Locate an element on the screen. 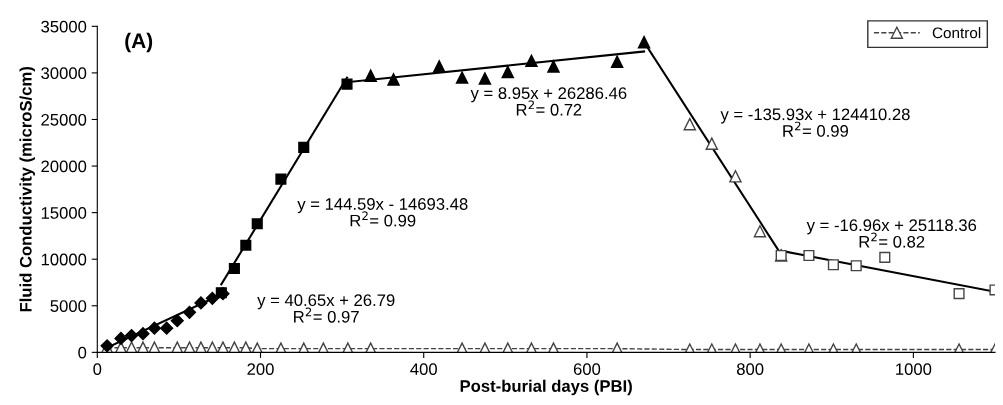  x-tick-label: 200 is located at coordinates (260, 369).